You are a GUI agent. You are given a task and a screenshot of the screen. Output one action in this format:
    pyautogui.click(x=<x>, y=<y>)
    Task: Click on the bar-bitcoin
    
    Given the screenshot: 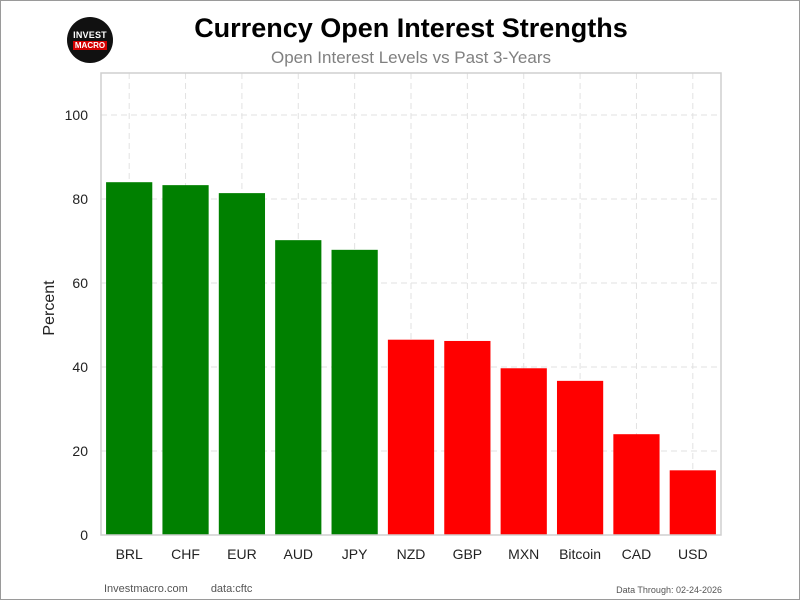 What is the action you would take?
    pyautogui.click(x=580, y=457)
    